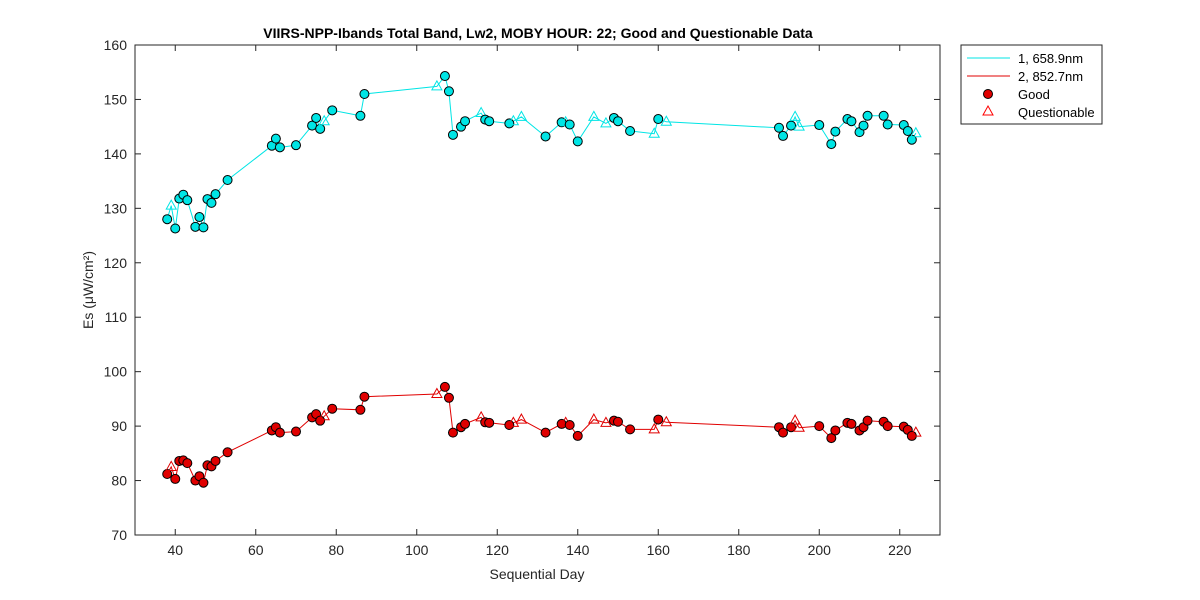  I want to click on legend-label-1: 1, 658.9nm, so click(1050, 58).